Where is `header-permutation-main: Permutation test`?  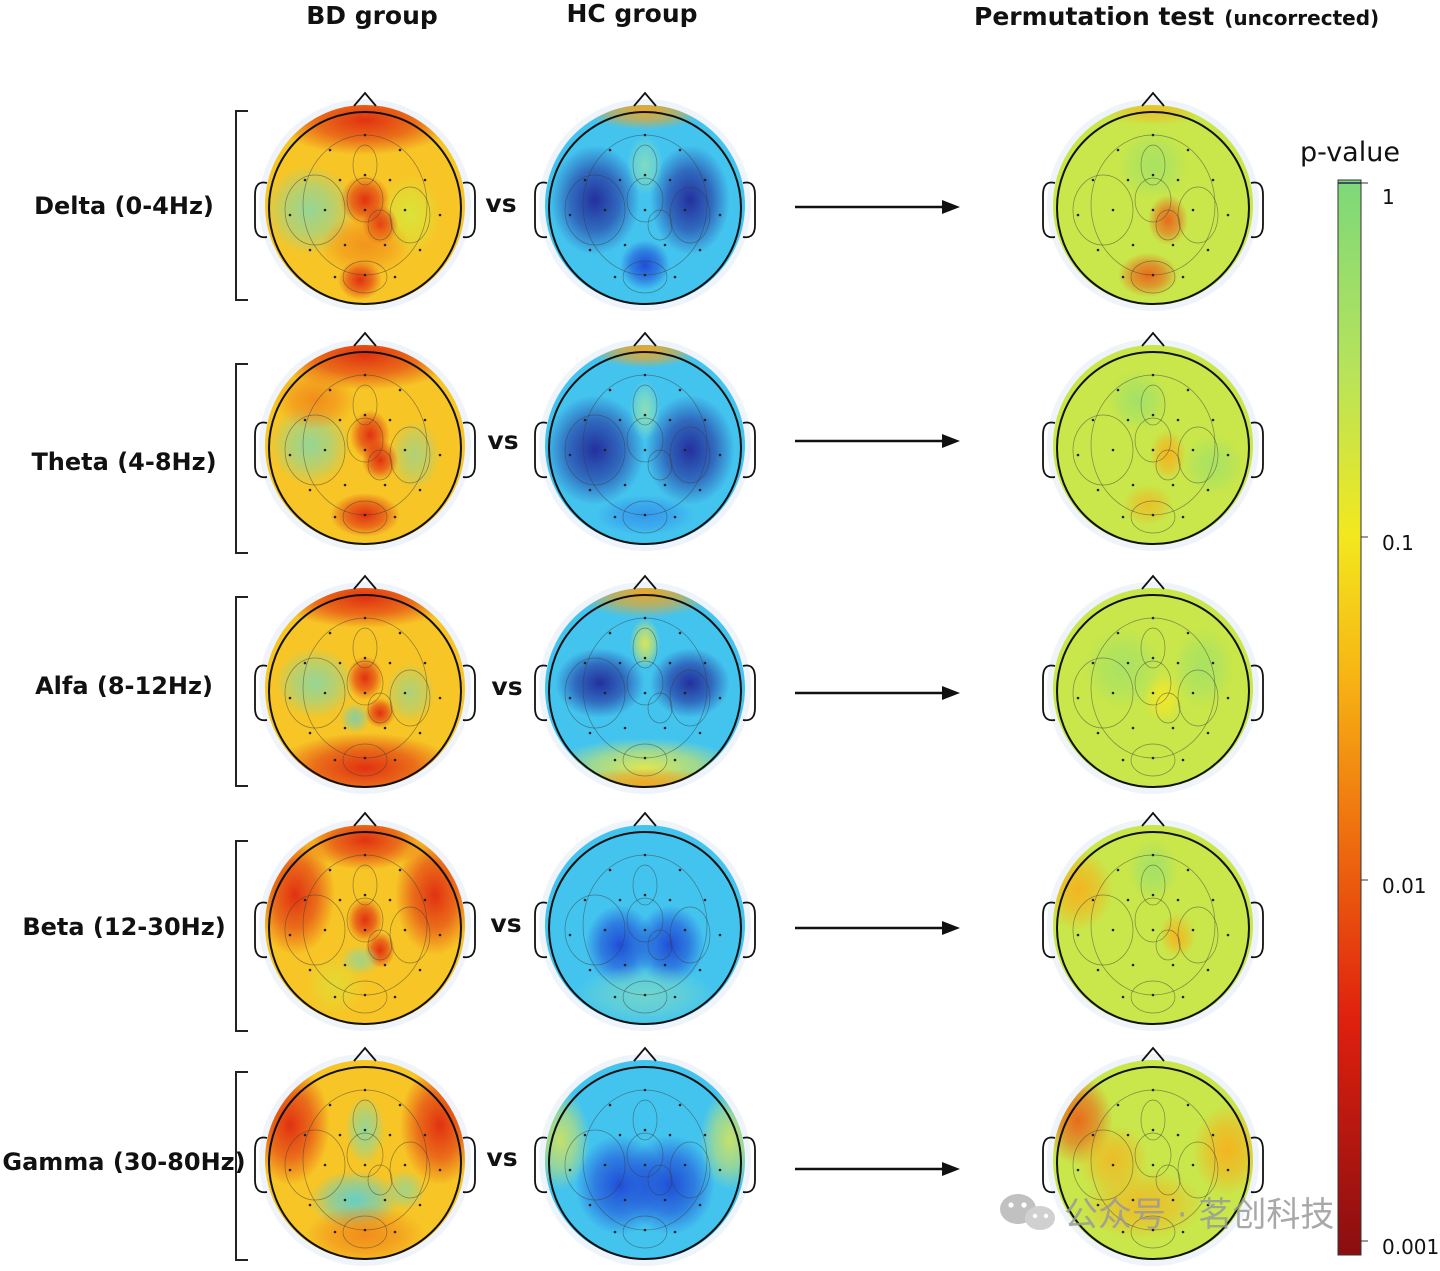 header-permutation-main: Permutation test is located at coordinates (1094, 16).